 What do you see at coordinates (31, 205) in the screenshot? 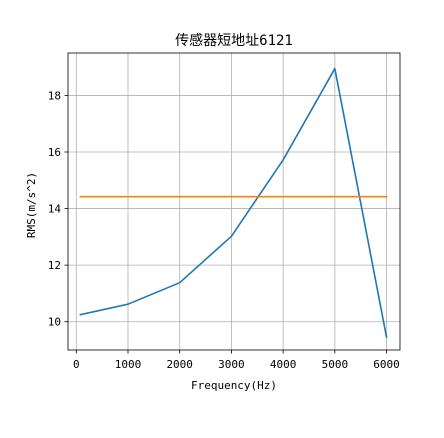
I see `y-axis-label: RMS(m/s^2)` at bounding box center [31, 205].